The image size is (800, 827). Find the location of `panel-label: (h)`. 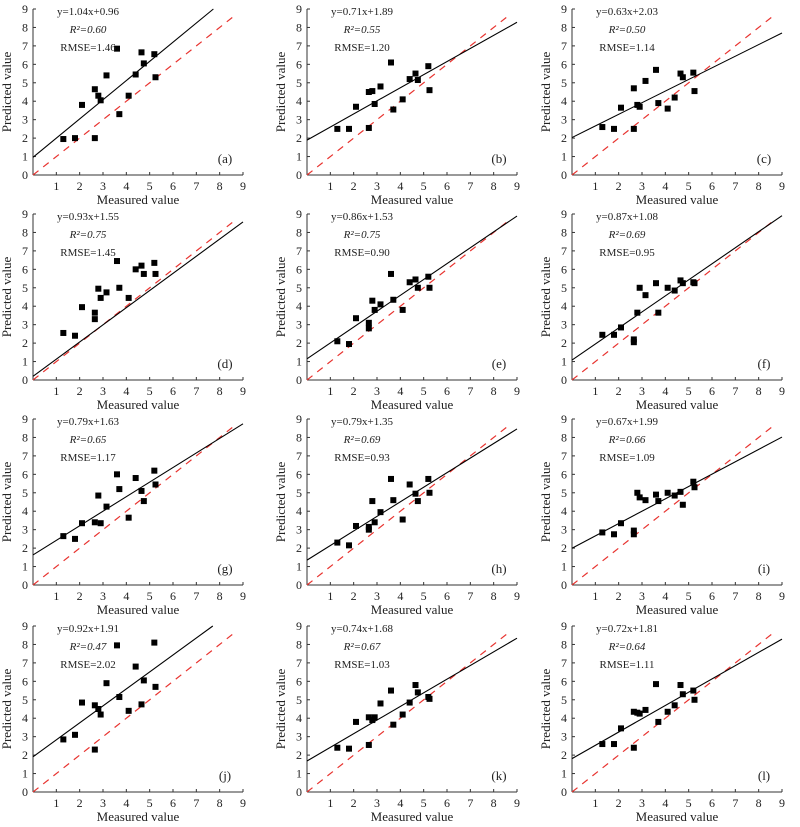

panel-label: (h) is located at coordinates (498, 568).